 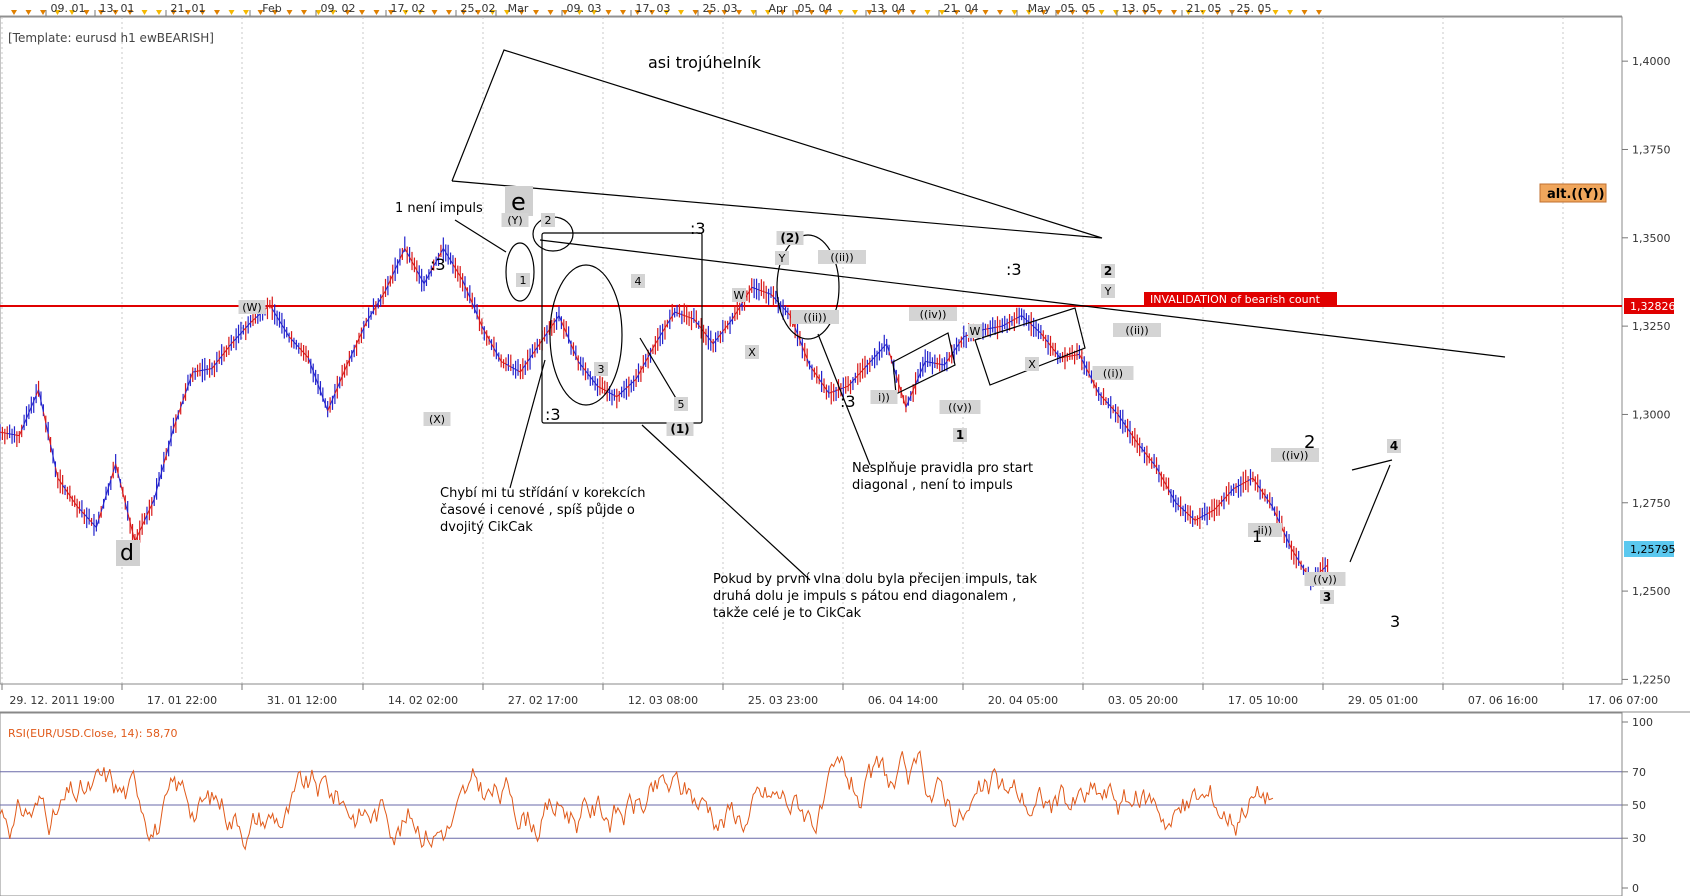 I want to click on projection-line, so click(x=1370, y=513).